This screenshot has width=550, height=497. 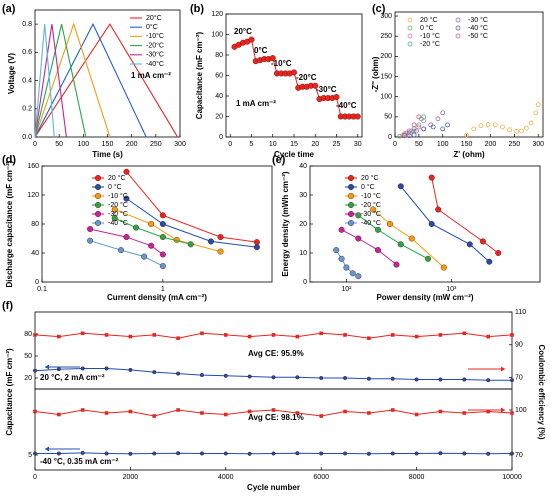 I want to click on y-axis-label: -Z'' (ohm), so click(x=375, y=74).